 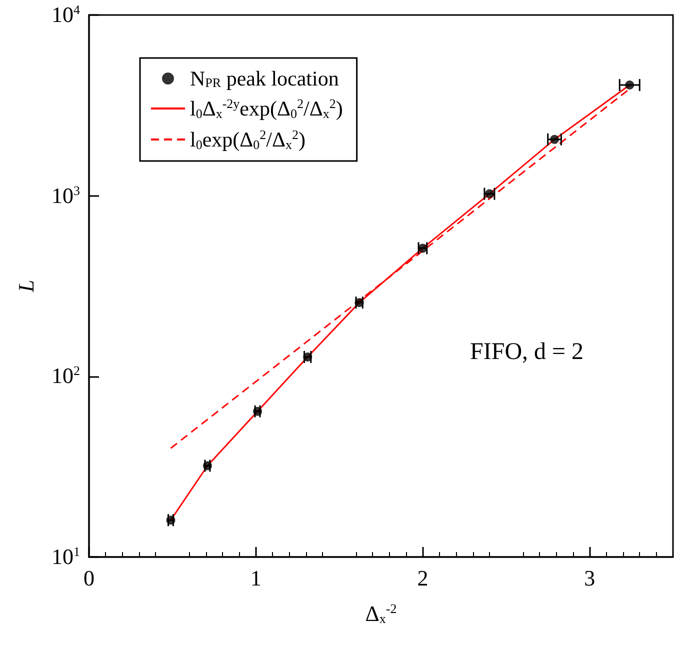 I want to click on x-axis-title: Δx-2, so click(x=381, y=613).